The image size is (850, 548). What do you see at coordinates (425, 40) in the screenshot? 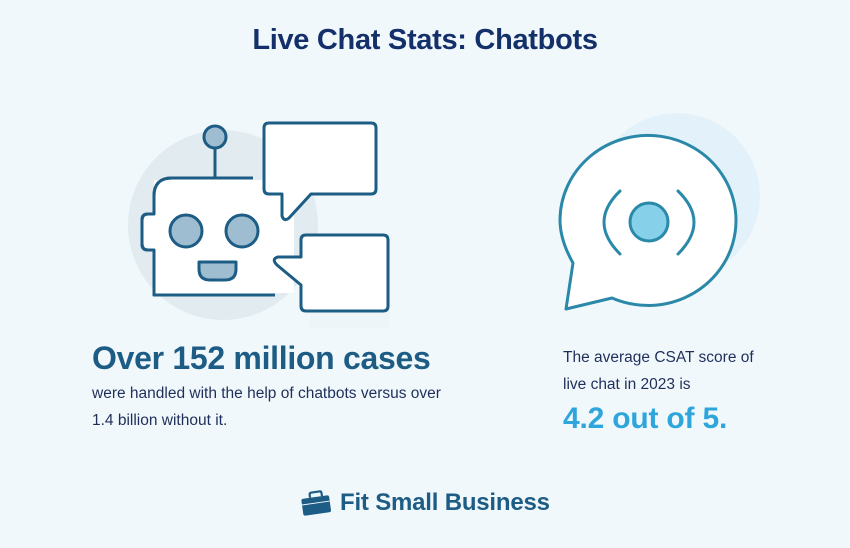
I see `page-title: Live Chat Stats: Chatbots` at bounding box center [425, 40].